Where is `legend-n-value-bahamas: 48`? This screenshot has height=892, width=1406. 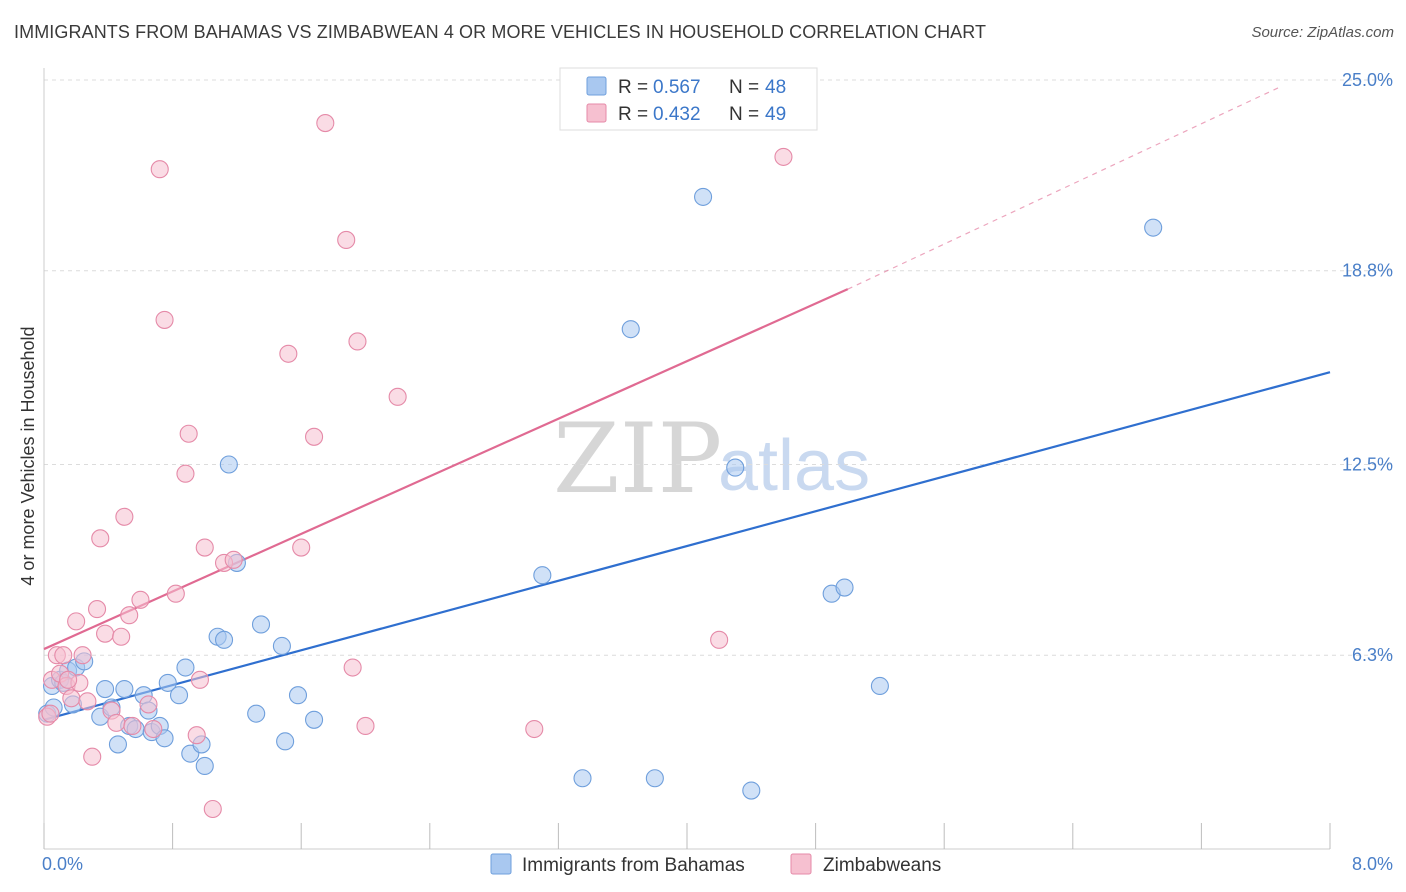
legend-n-value-bahamas: 48 is located at coordinates (775, 87).